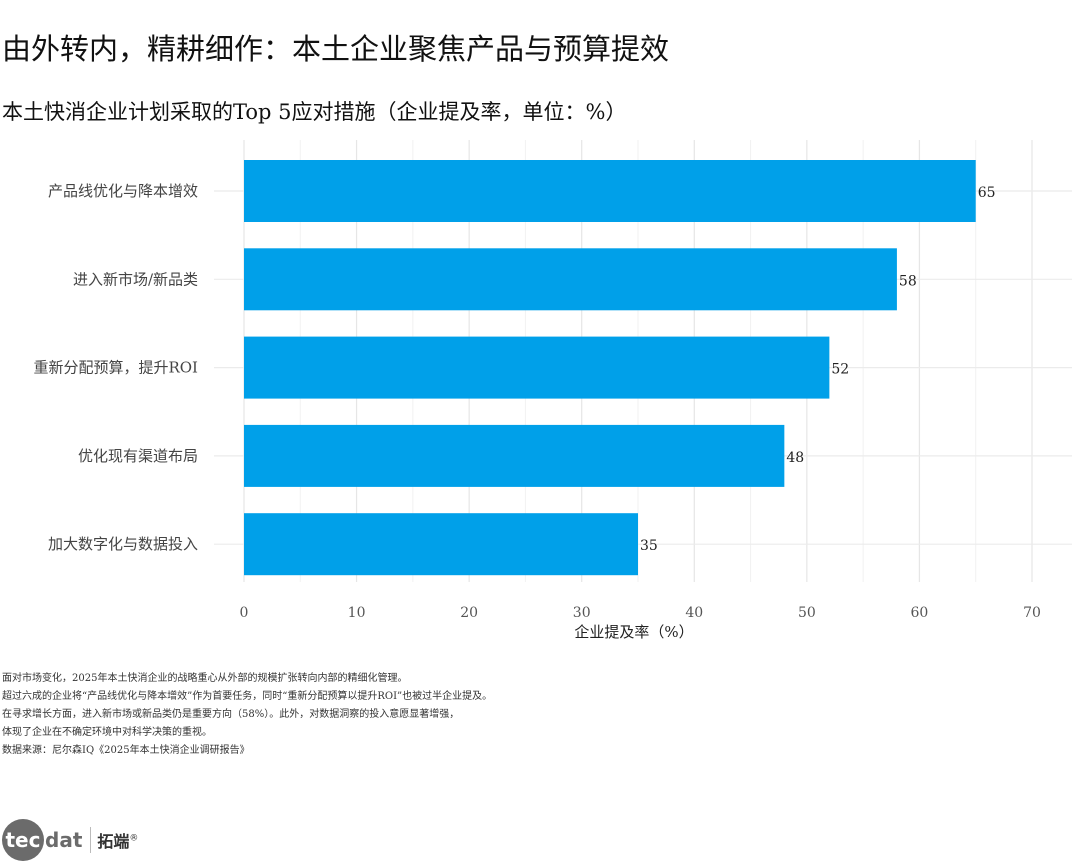 This screenshot has height=864, width=1080. Describe the element at coordinates (123, 191) in the screenshot. I see `category-label: 产品线优化与降本增效` at that location.